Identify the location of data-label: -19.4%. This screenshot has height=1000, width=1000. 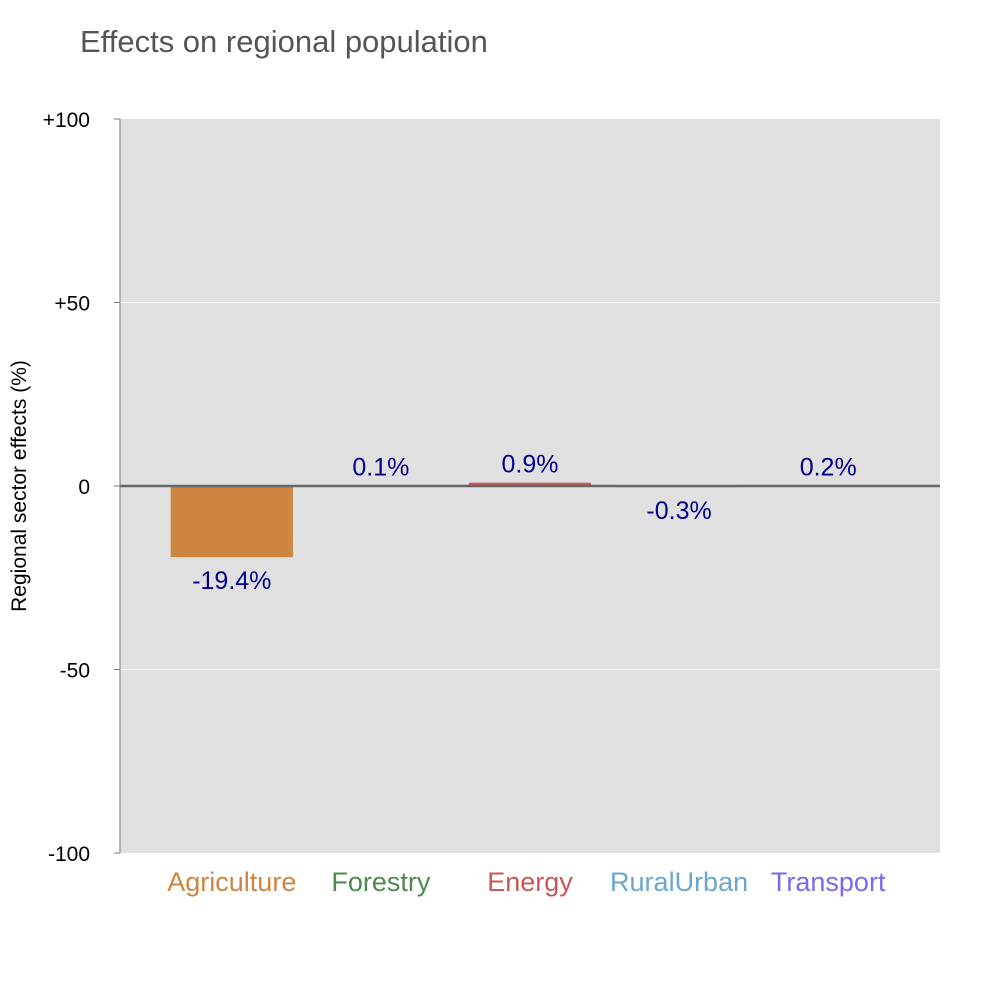
(231, 581).